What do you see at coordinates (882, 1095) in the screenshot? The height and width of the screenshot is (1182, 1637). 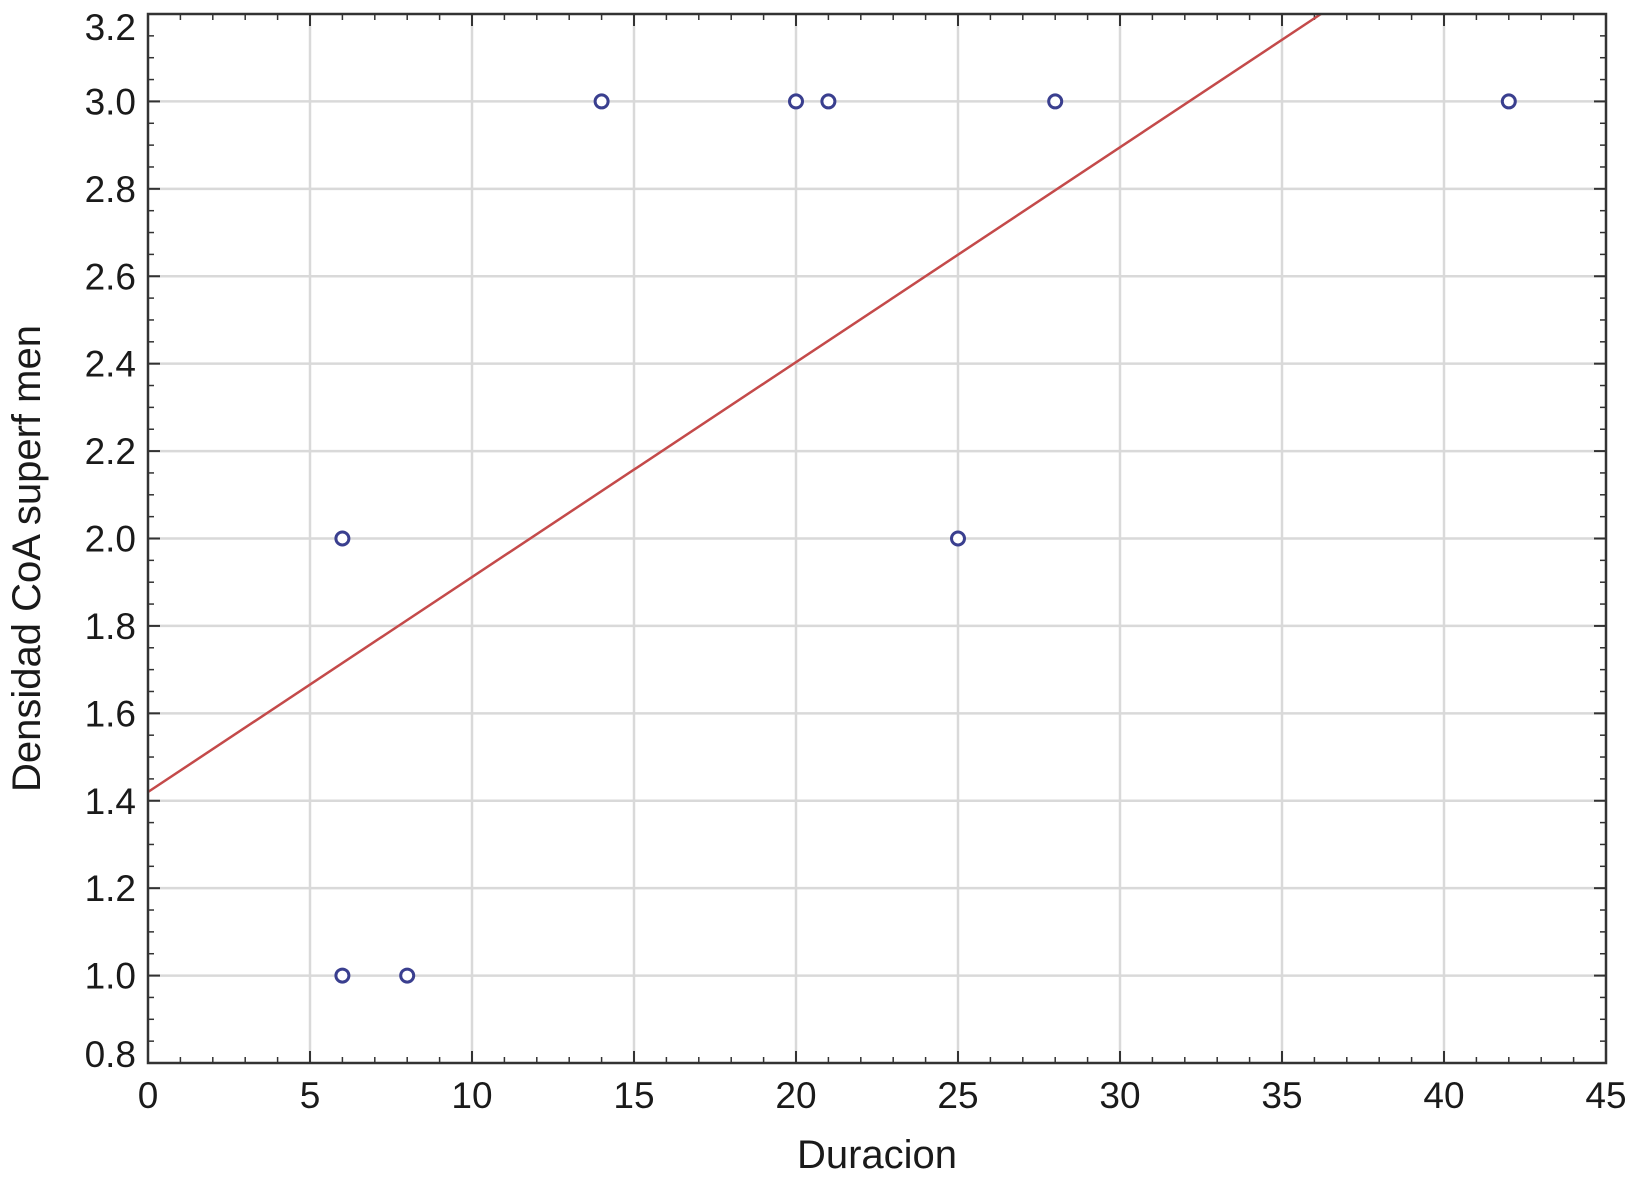 I see `x-tick-labels: 0 5 10 15 20 25 30 35 40 45` at bounding box center [882, 1095].